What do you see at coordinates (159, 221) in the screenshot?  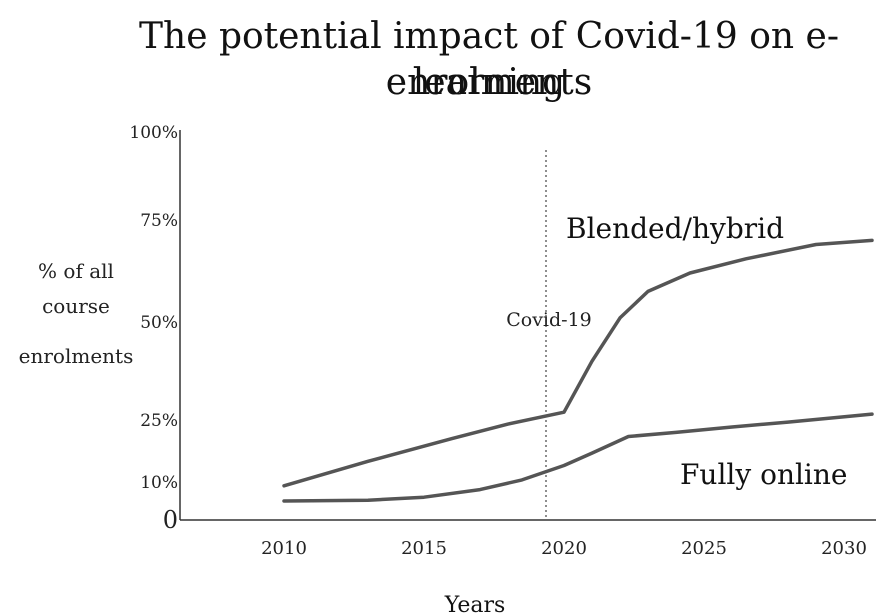 I see `y-tick-label: 75%` at bounding box center [159, 221].